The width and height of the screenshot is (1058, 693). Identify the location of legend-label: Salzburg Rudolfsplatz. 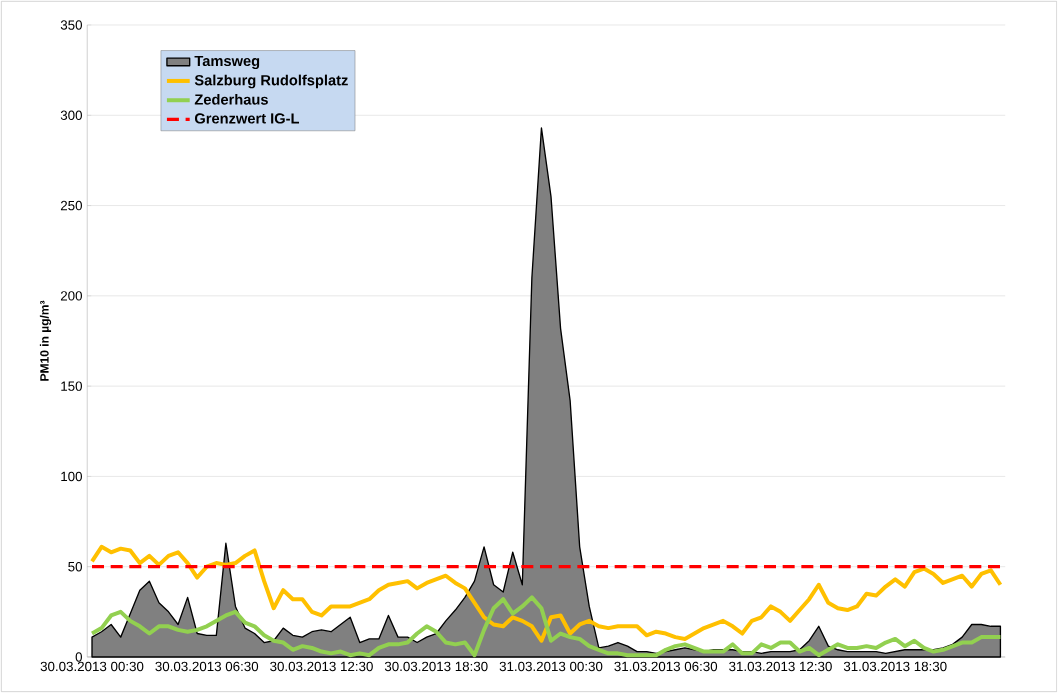
(271, 81).